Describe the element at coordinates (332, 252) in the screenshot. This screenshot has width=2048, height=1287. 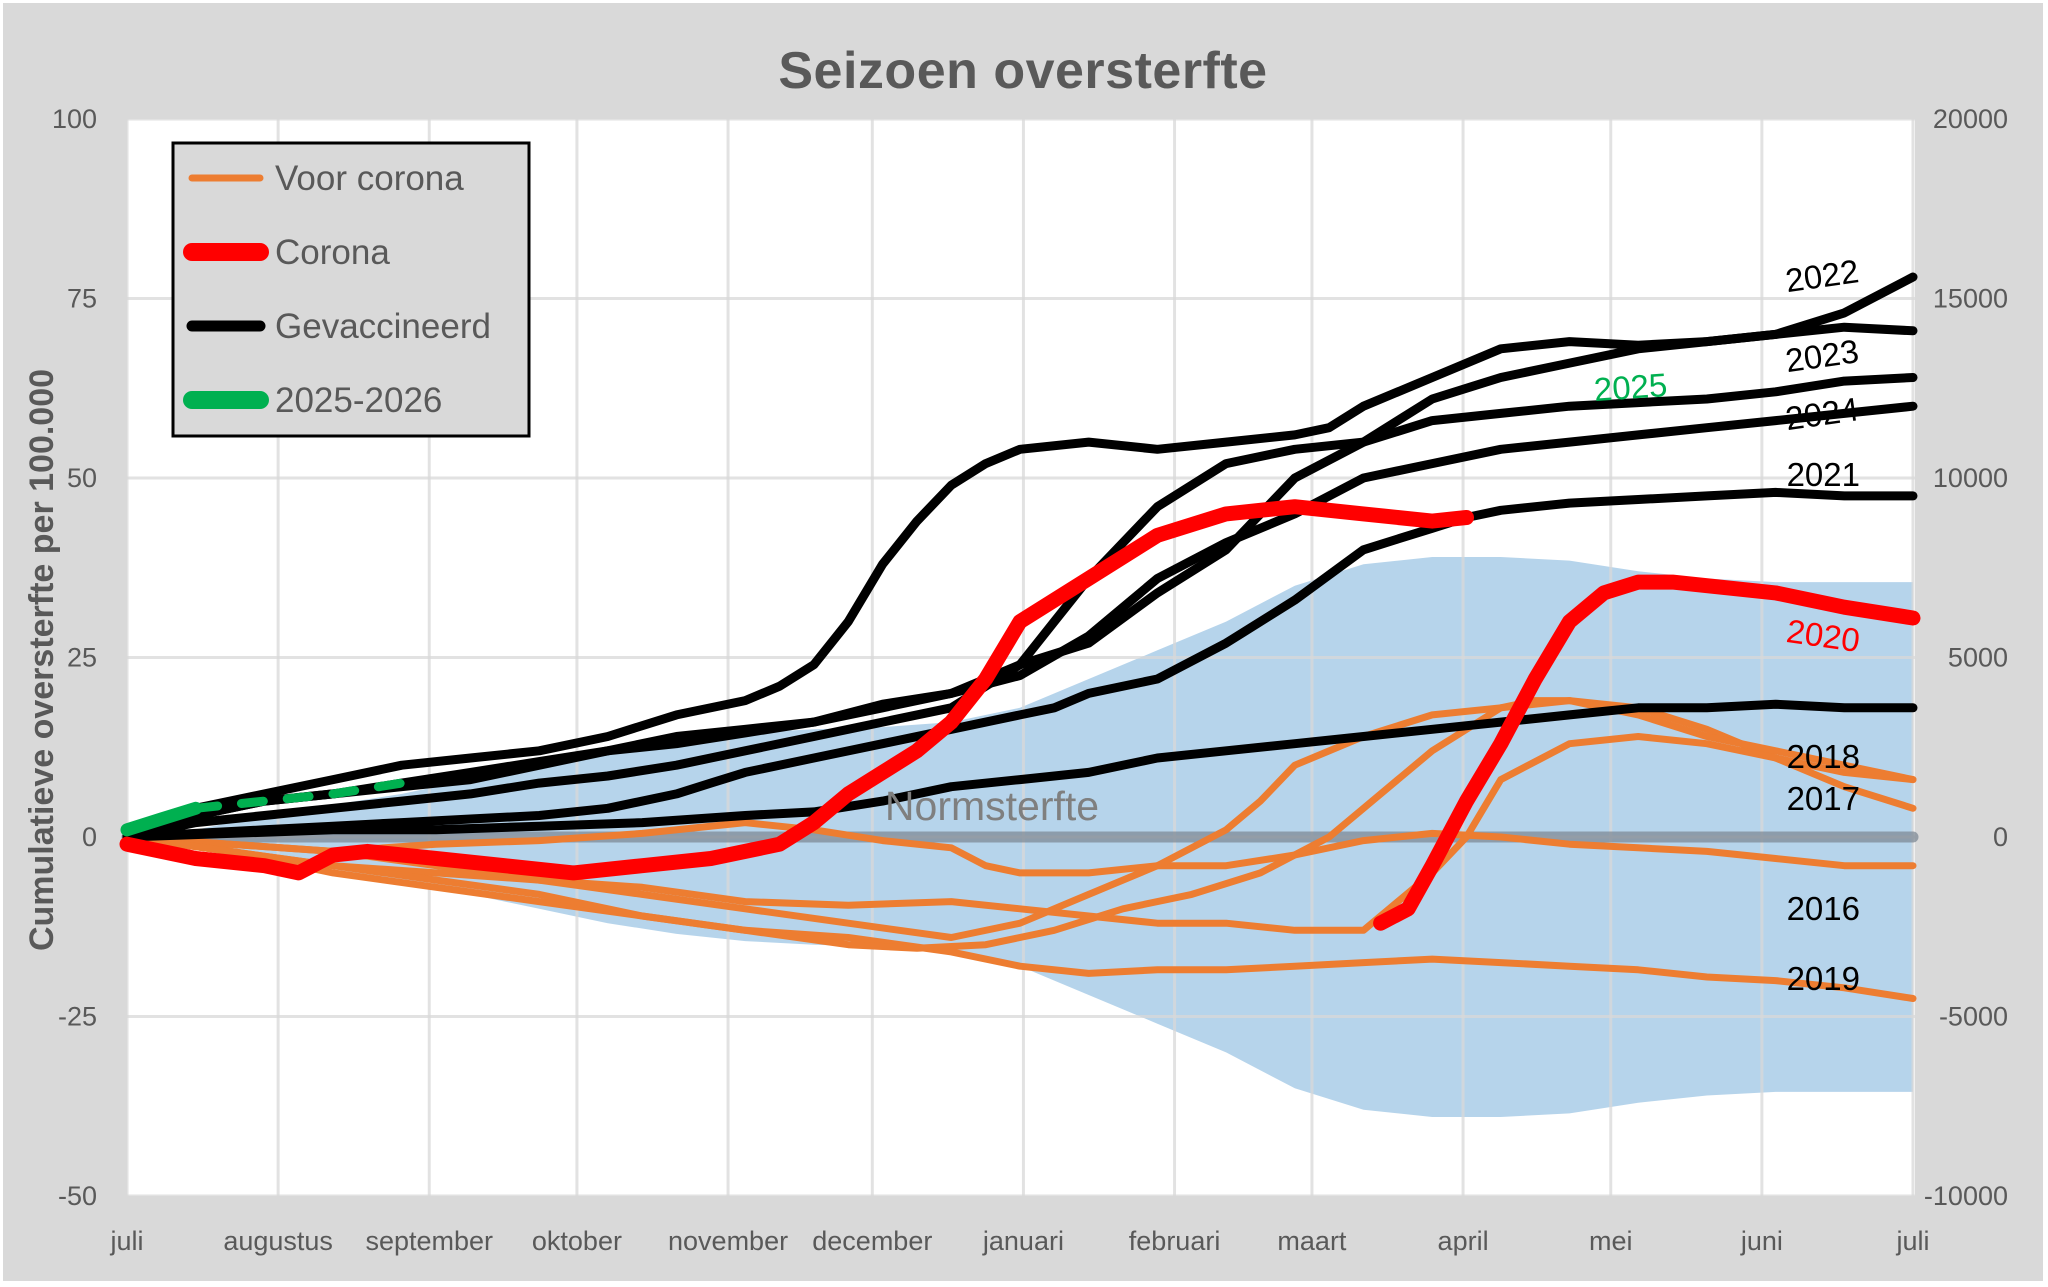
I see `legend-label-corona: Corona` at that location.